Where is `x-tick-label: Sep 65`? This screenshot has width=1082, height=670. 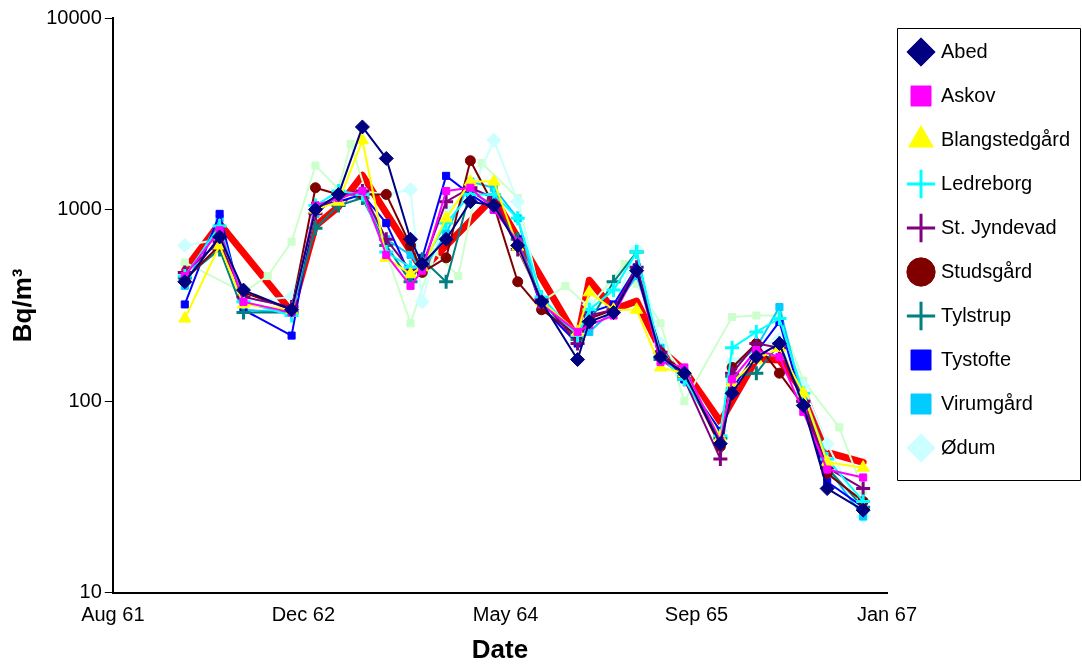 x-tick-label: Sep 65 is located at coordinates (696, 614).